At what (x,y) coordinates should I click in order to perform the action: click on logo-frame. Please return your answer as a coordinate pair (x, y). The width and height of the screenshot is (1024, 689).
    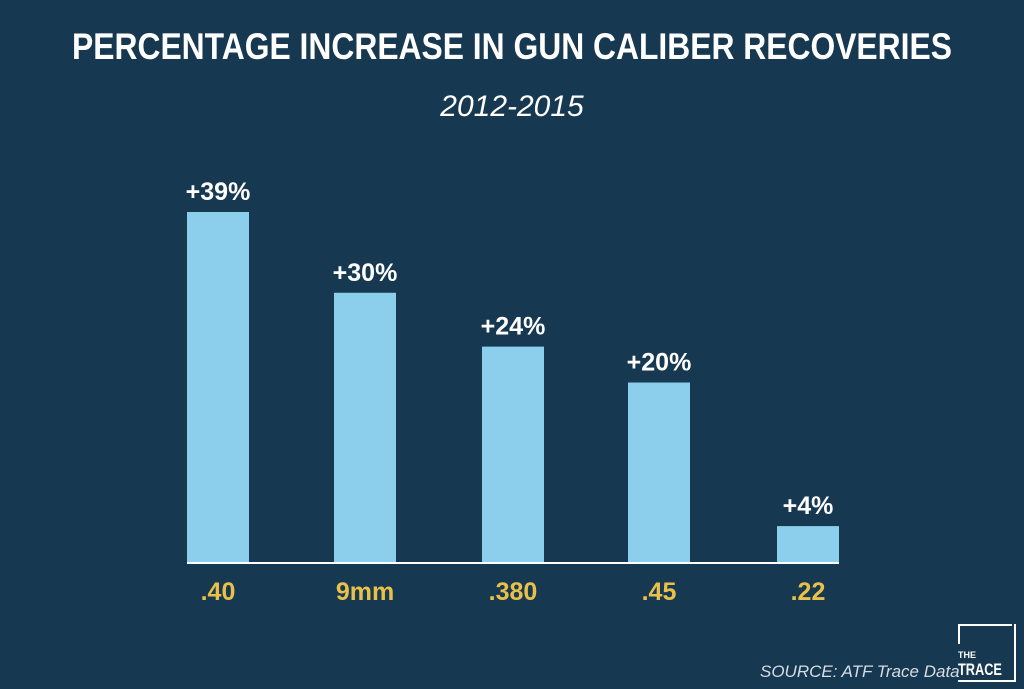
    Looking at the image, I should click on (959, 634).